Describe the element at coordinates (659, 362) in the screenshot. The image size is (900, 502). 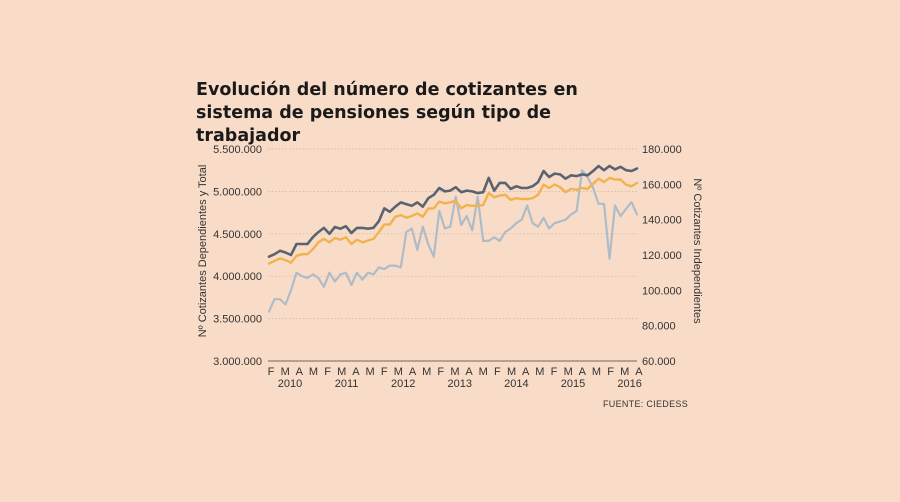
I see `right-tick-label: 60.000` at that location.